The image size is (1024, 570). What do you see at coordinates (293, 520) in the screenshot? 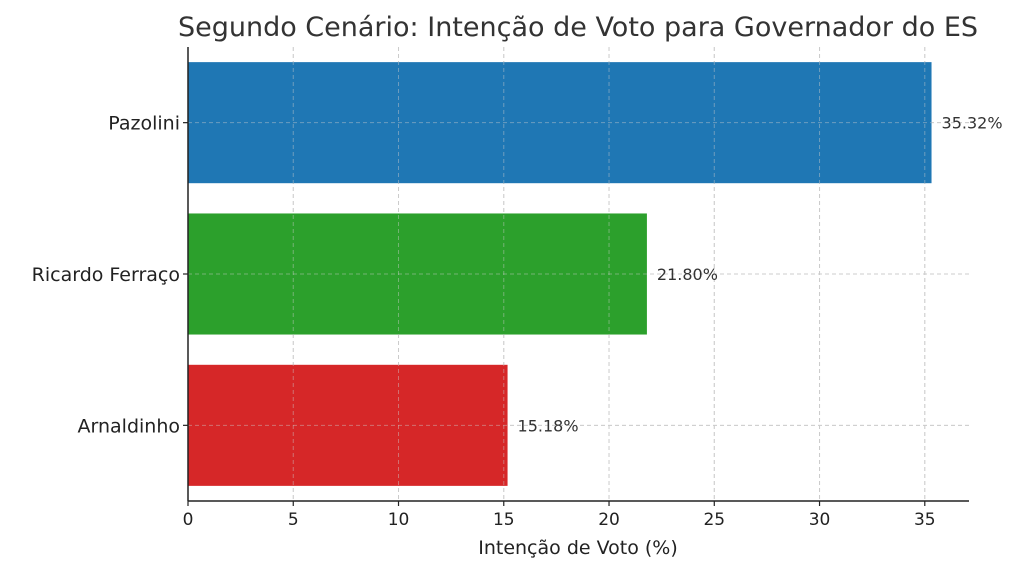
I see `x-tick-label: 5` at bounding box center [293, 520].